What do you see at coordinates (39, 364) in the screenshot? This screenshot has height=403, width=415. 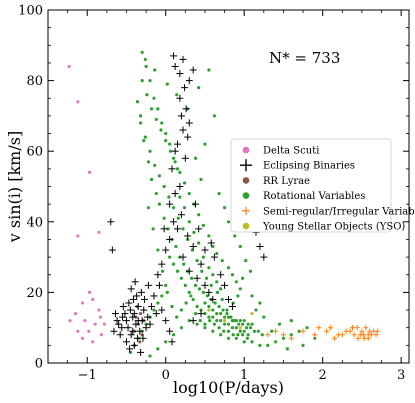 I see `y-tick-label: 0` at bounding box center [39, 364].